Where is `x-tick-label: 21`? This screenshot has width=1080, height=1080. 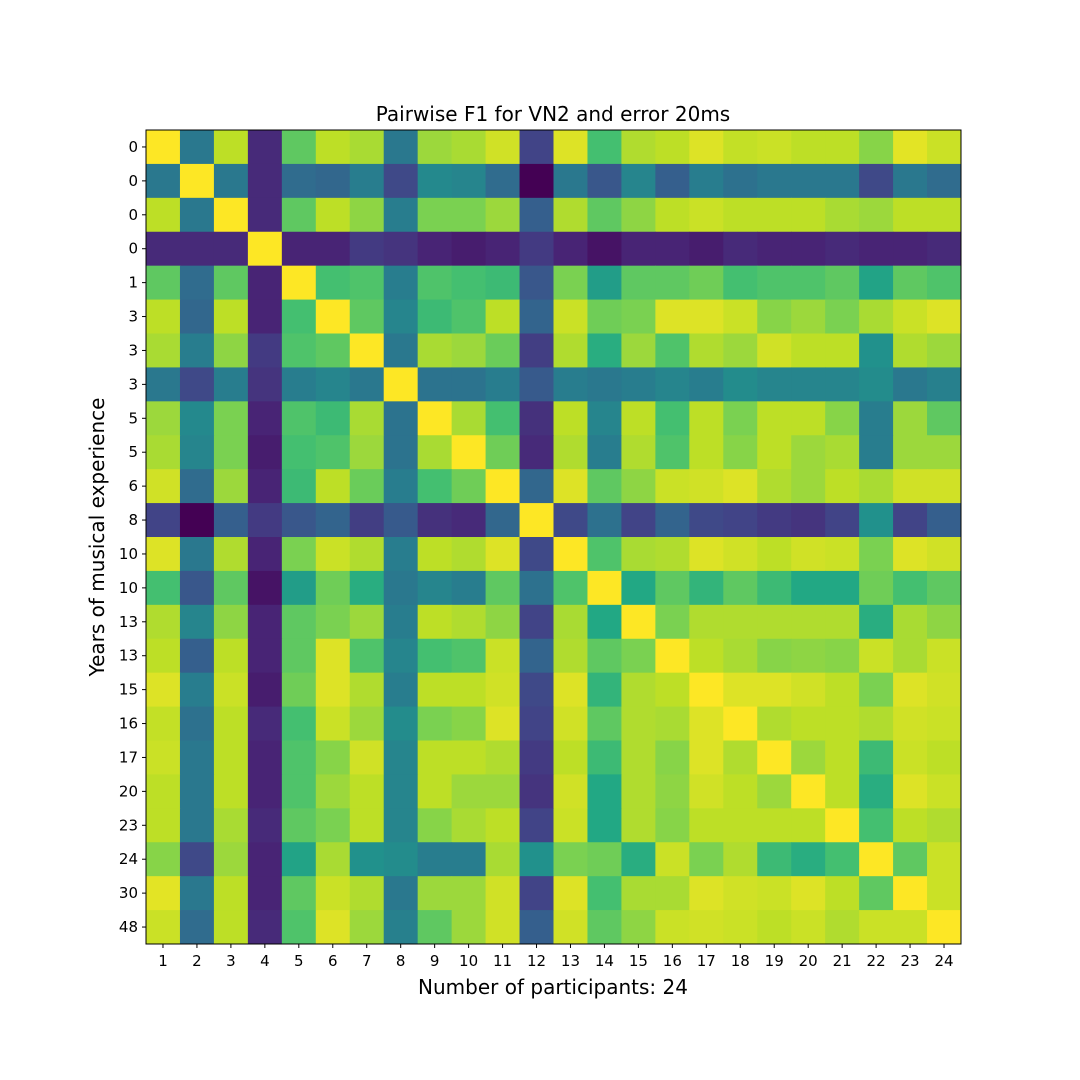
x-tick-label: 21 is located at coordinates (842, 961).